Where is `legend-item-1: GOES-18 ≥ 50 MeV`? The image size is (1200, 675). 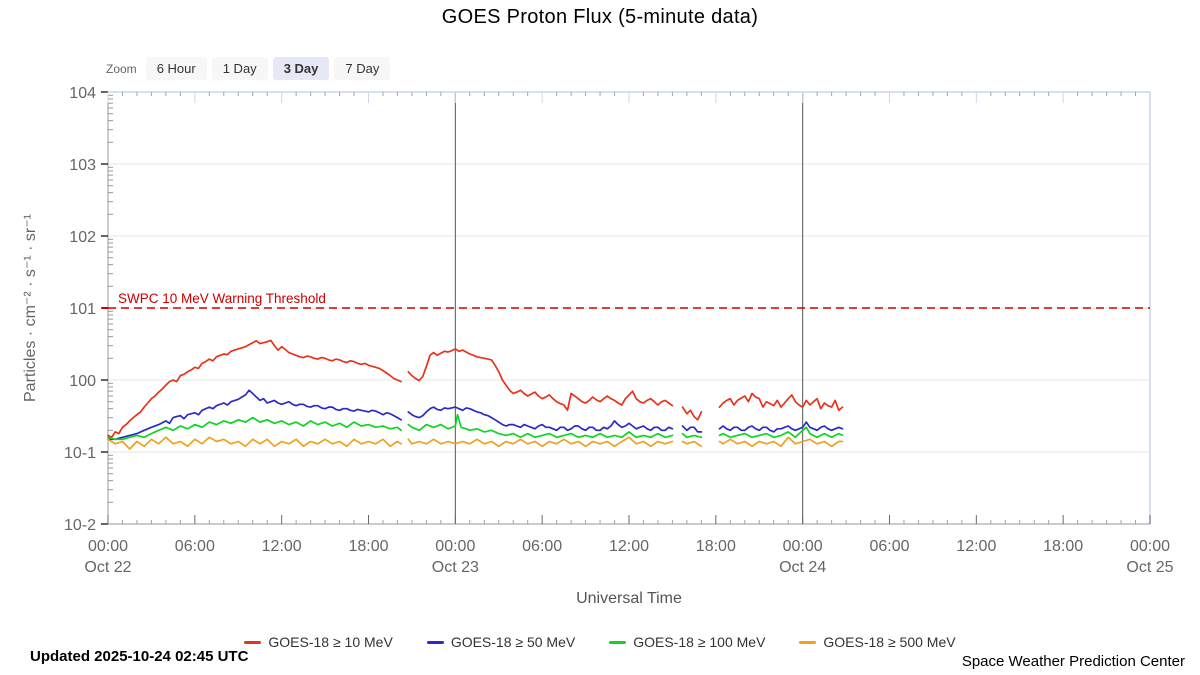 legend-item-1: GOES-18 ≥ 50 MeV is located at coordinates (501, 642).